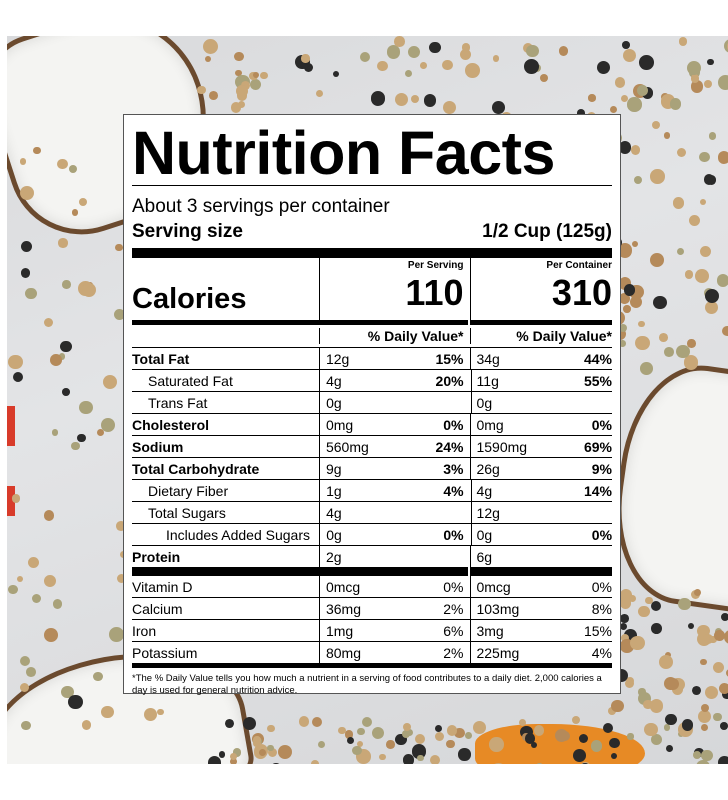  What do you see at coordinates (541, 512) in the screenshot?
I see `per-container-cell: 12g` at bounding box center [541, 512].